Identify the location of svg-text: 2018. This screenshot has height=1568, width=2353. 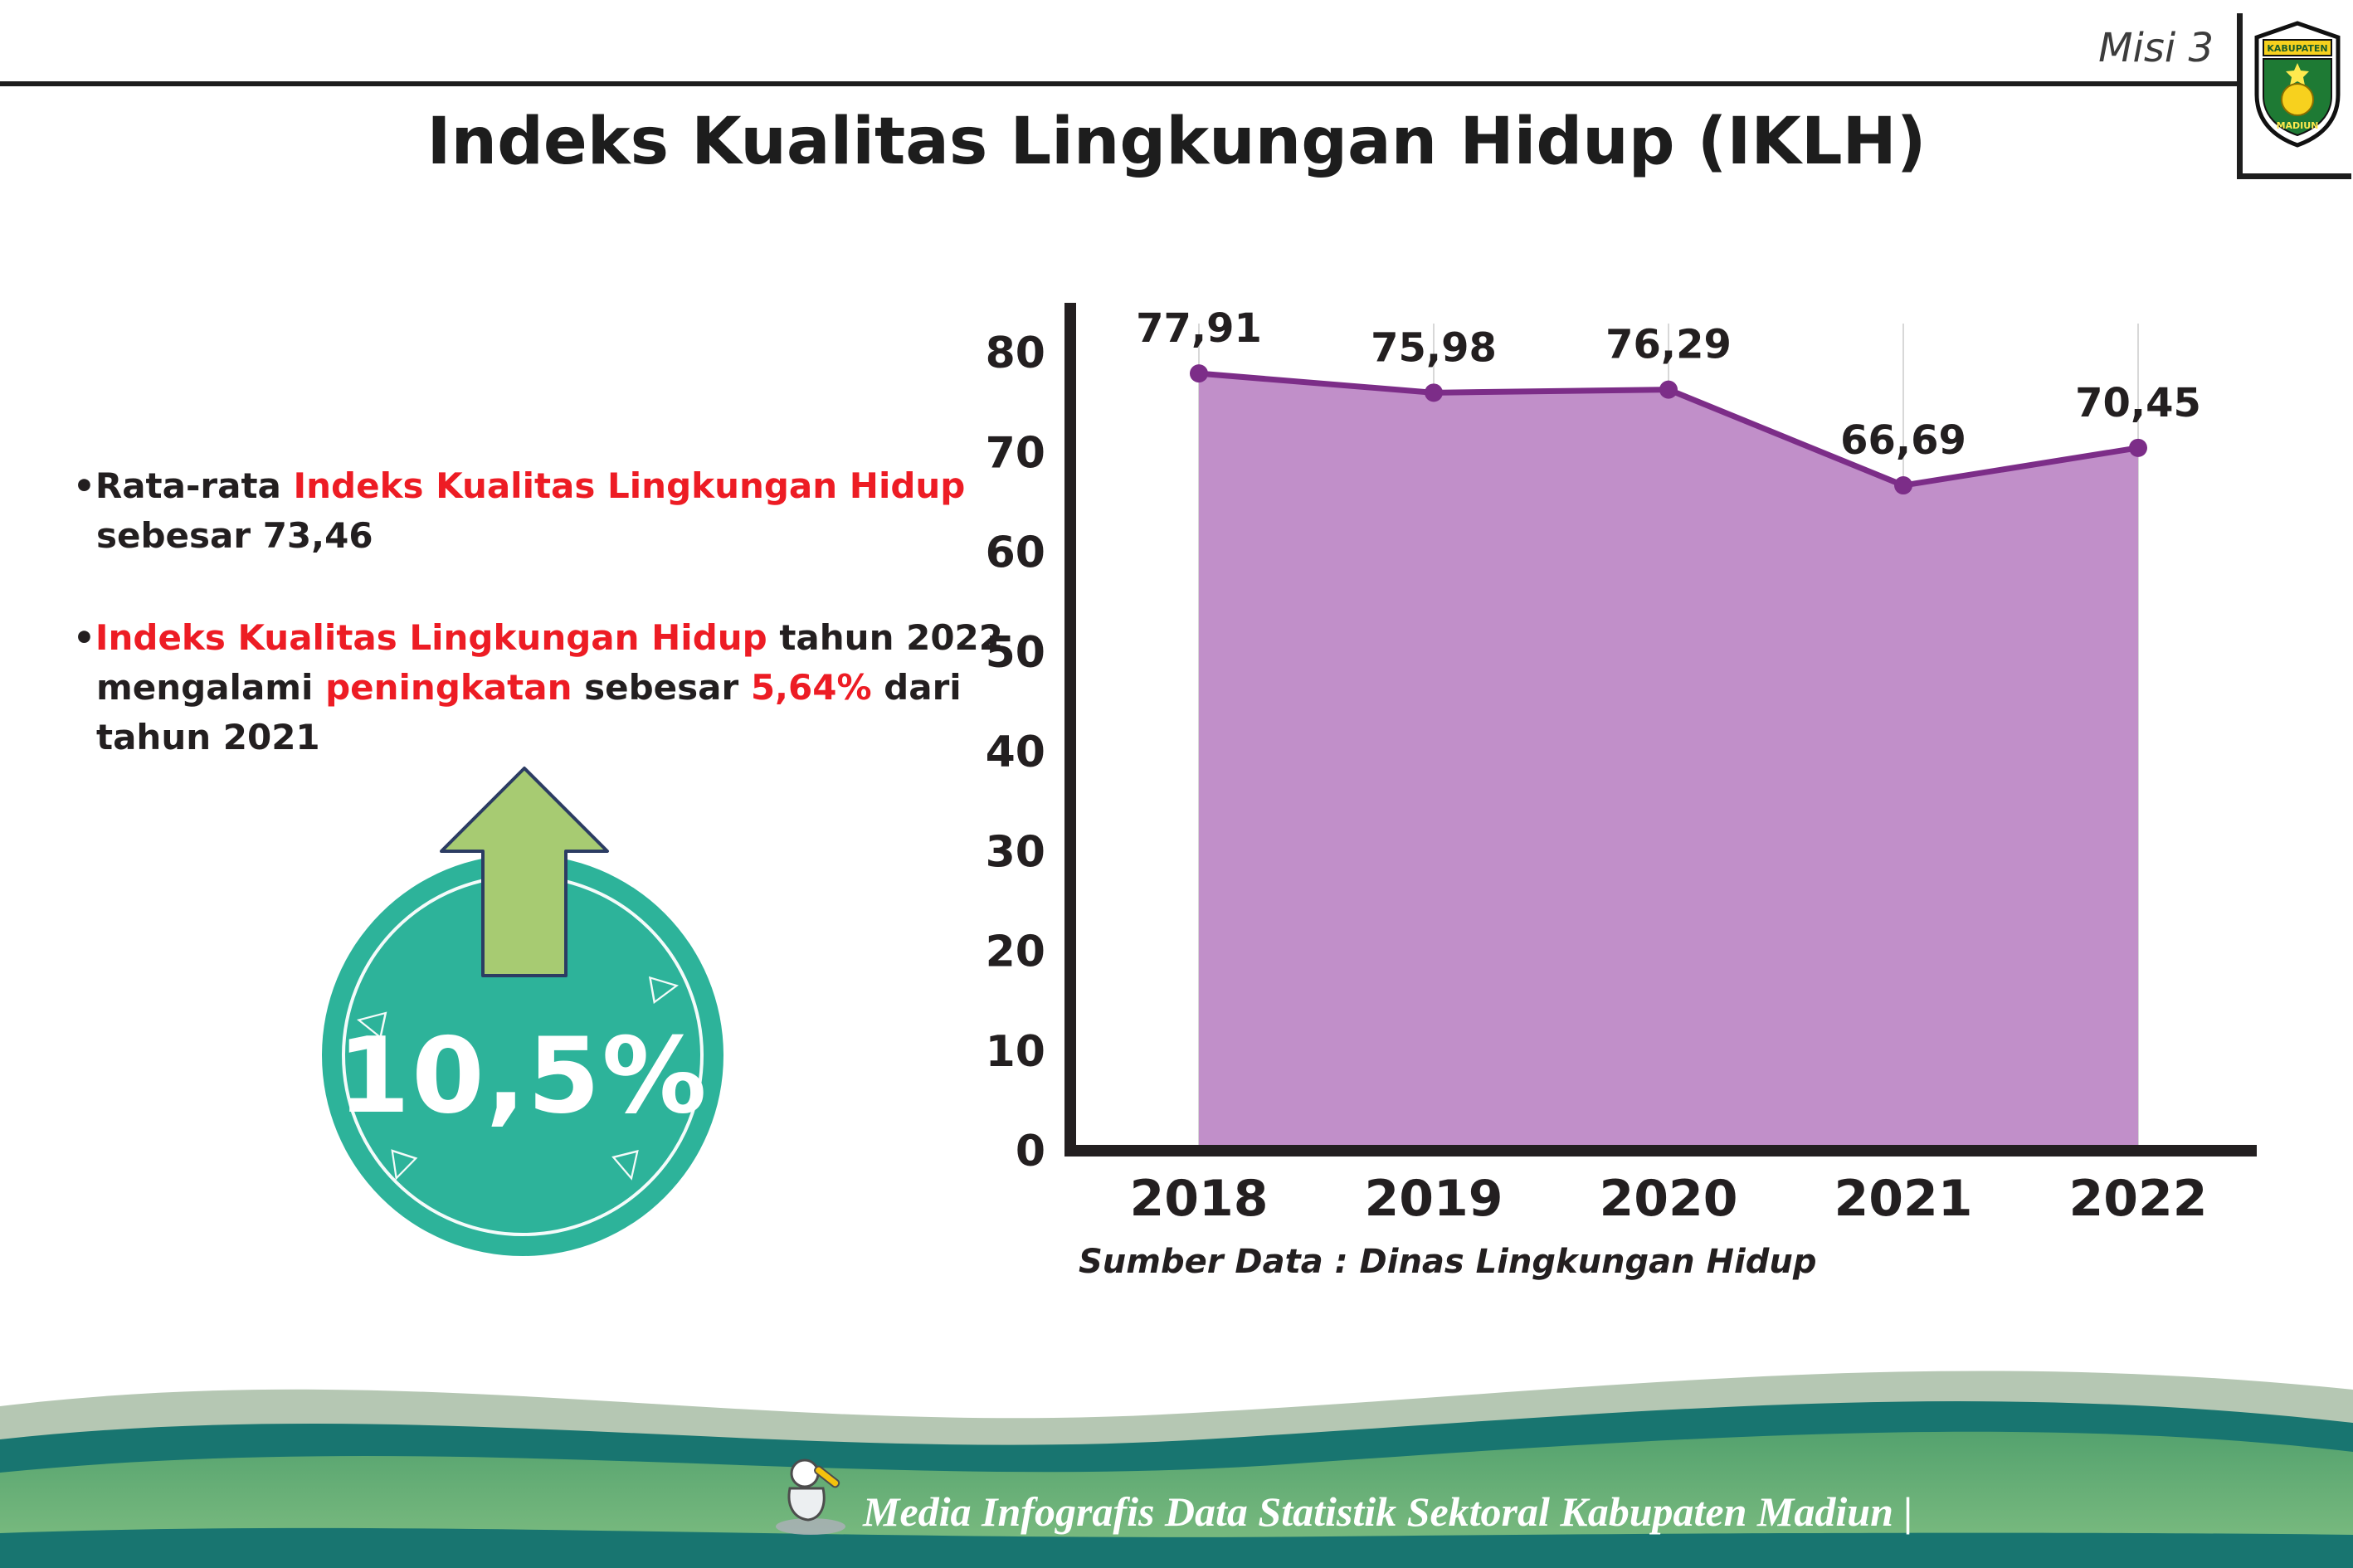
(1199, 1199).